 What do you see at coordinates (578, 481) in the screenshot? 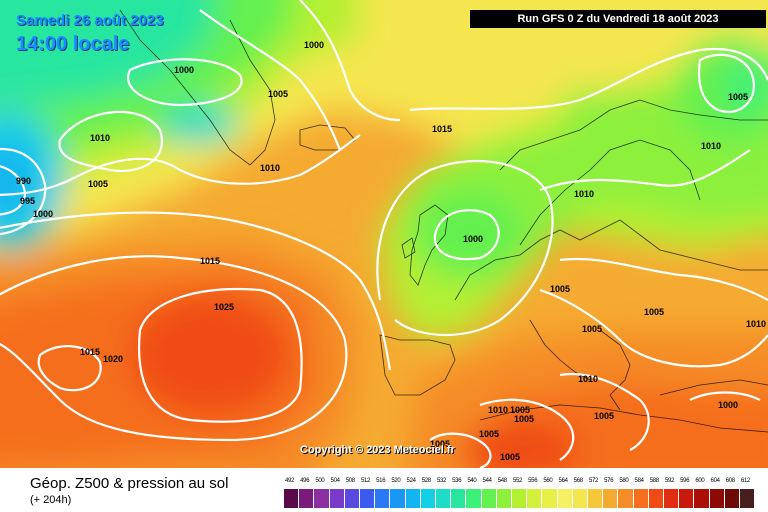
I see `scale-tick-label: 568` at bounding box center [578, 481].